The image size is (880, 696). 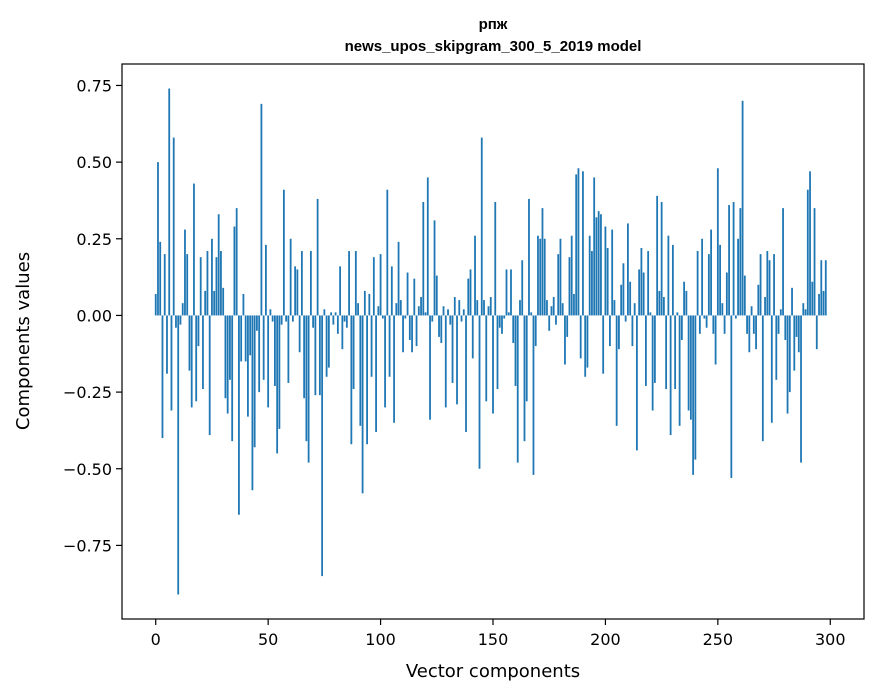 What do you see at coordinates (94, 162) in the screenshot?
I see `y-tick-label: 0.50` at bounding box center [94, 162].